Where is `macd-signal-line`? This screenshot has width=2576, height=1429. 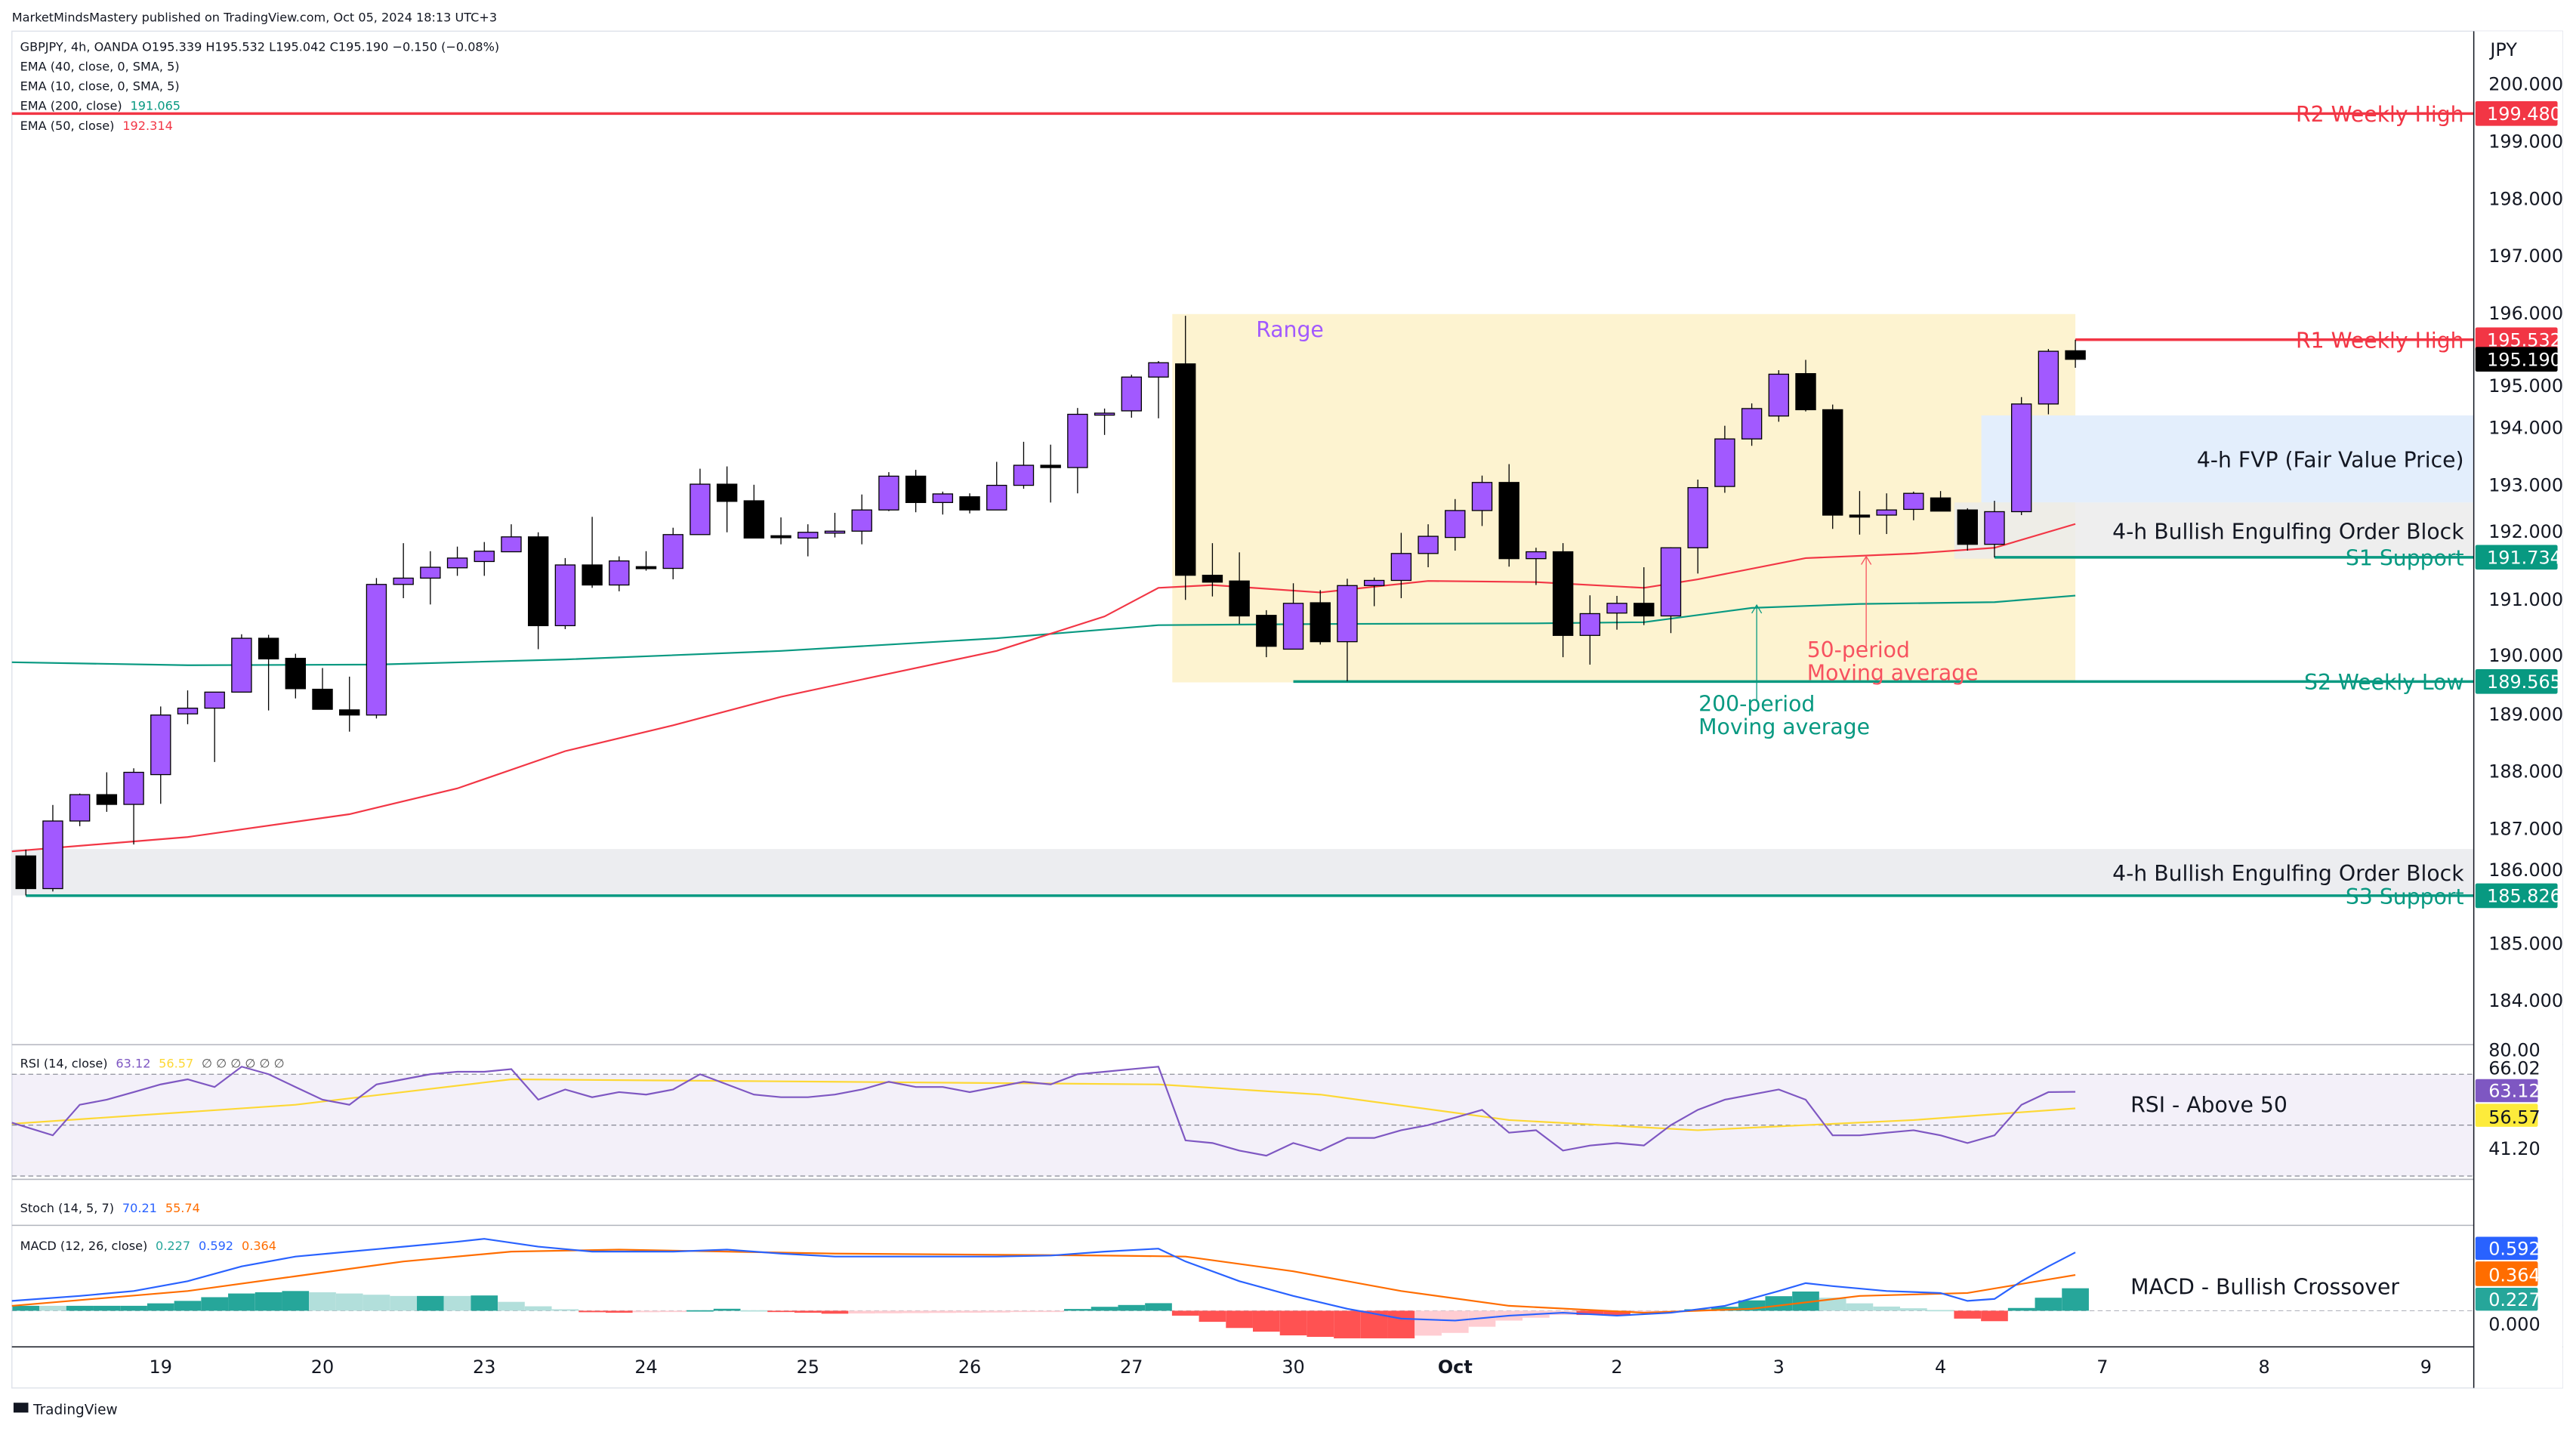
macd-signal-line is located at coordinates (1043, 1281).